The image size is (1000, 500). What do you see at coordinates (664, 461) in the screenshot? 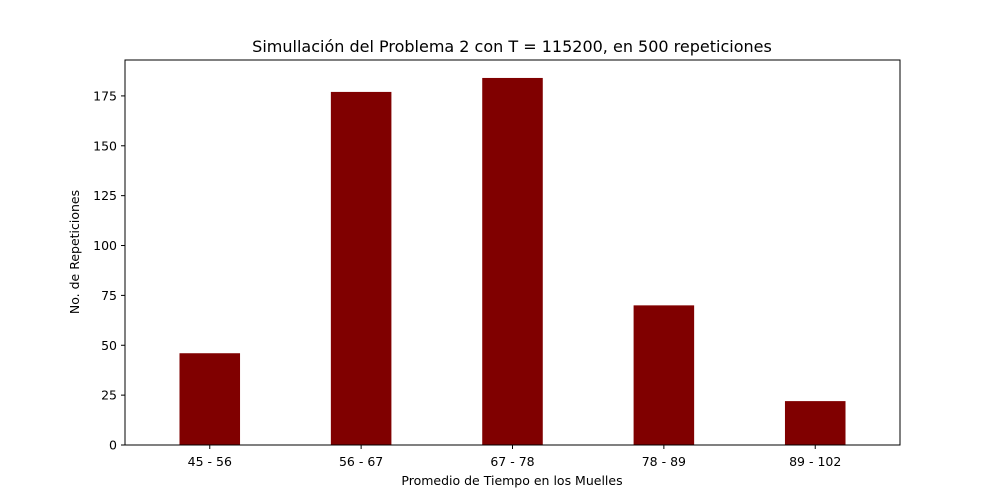
I see `x-tick-label: 78 - 89` at bounding box center [664, 461].